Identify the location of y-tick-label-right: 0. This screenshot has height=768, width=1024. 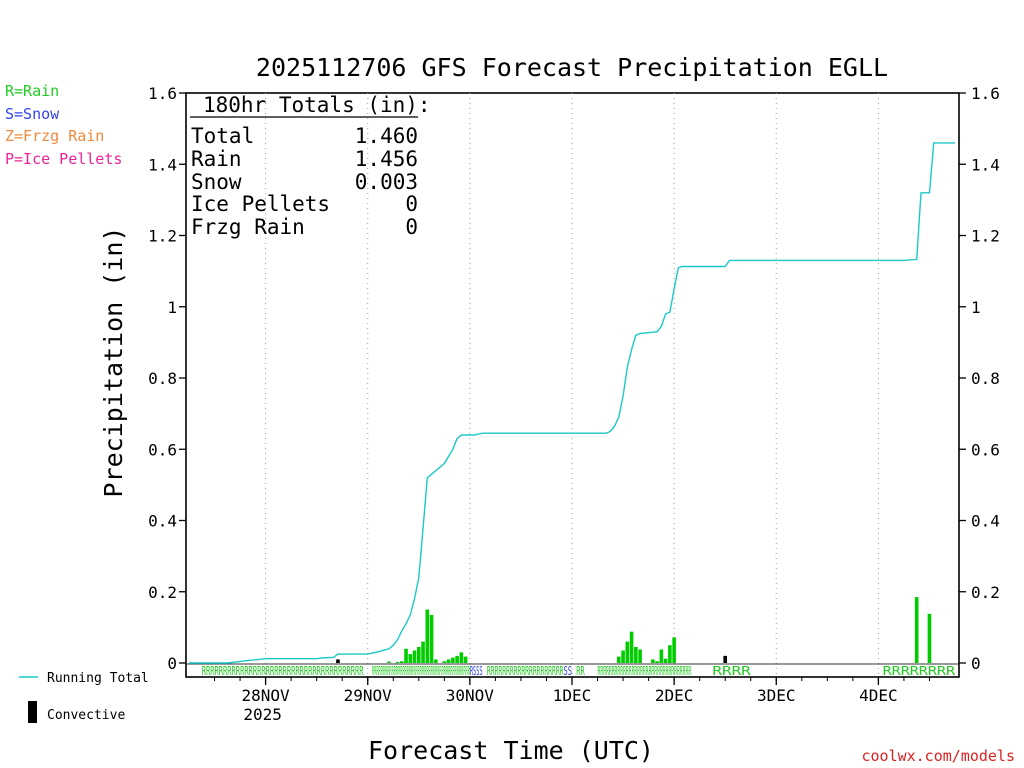
(976, 663).